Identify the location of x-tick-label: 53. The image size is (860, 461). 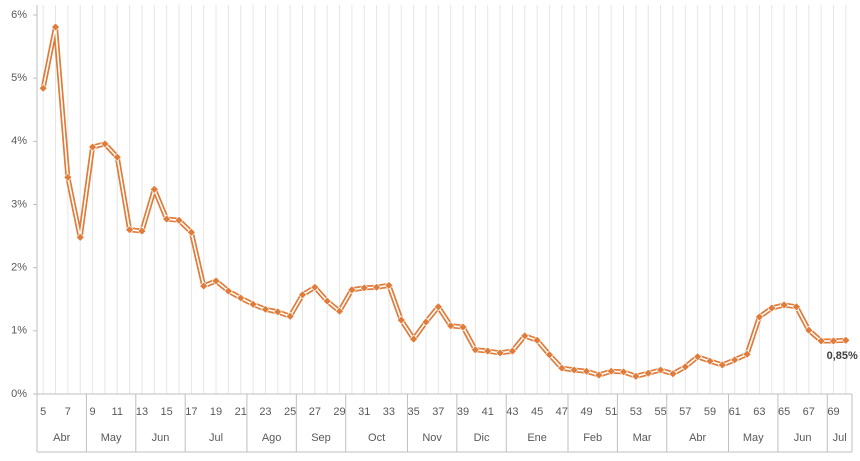
(636, 412).